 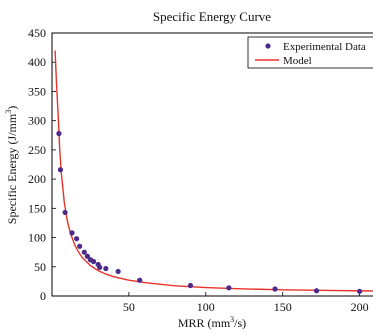 I want to click on y-tick-label: 0, so click(x=43, y=296).